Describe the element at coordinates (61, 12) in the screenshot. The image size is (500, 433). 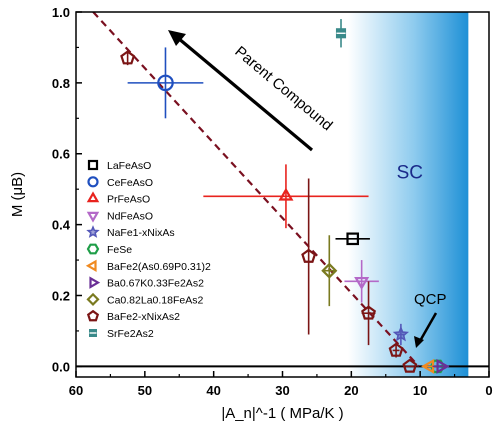
I see `y-tick-label: 1.0` at that location.